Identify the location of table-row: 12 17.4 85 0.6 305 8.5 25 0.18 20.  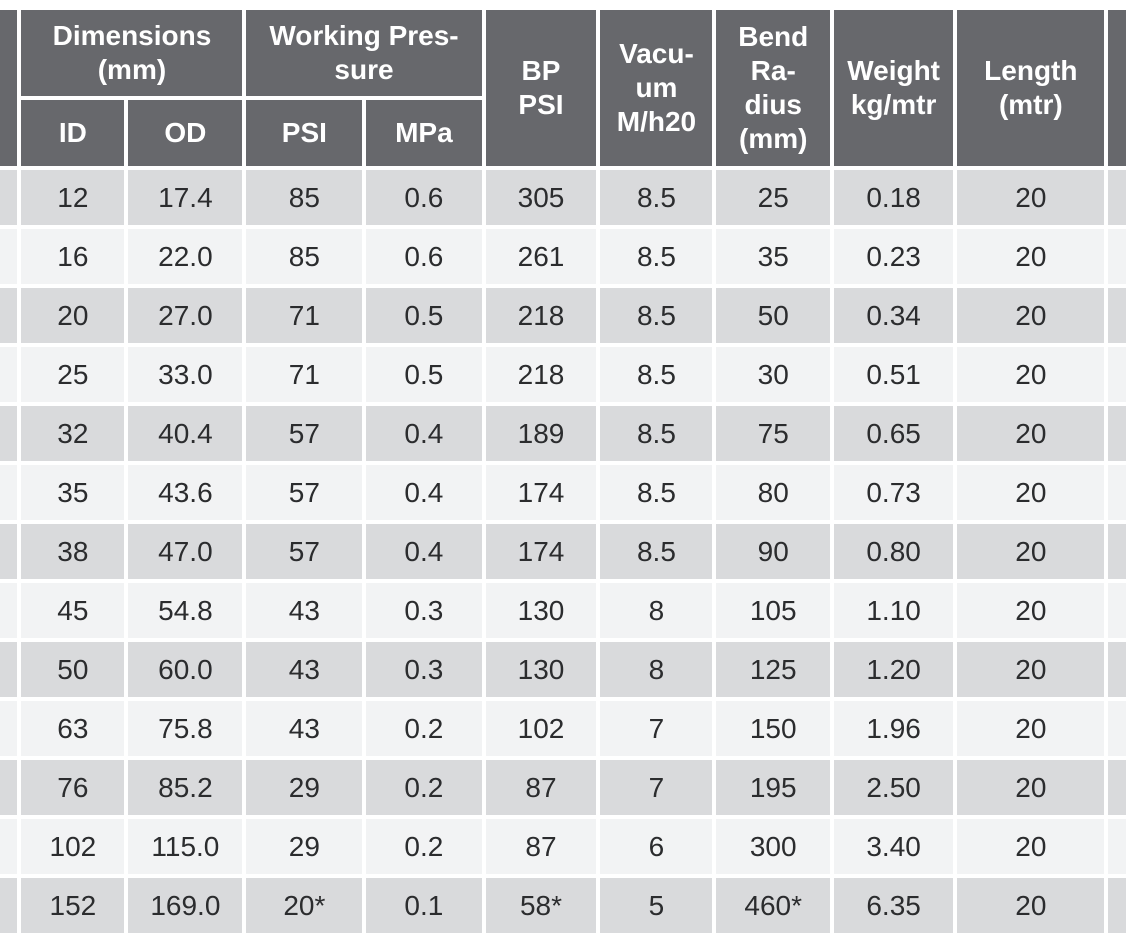
(563, 197).